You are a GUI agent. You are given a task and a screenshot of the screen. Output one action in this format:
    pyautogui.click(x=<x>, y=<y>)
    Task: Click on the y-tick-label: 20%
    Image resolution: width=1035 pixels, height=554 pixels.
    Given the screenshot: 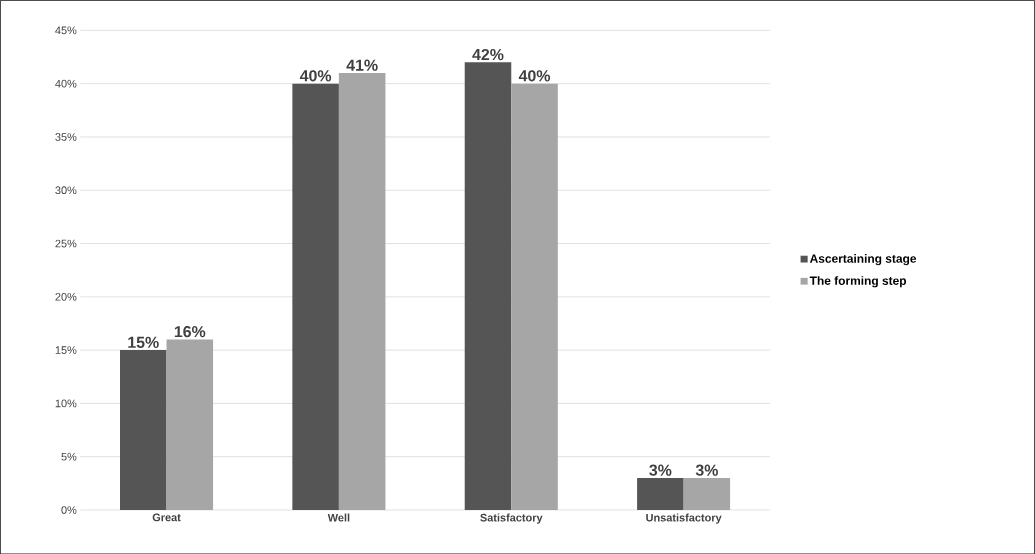 What is the action you would take?
    pyautogui.click(x=66, y=296)
    